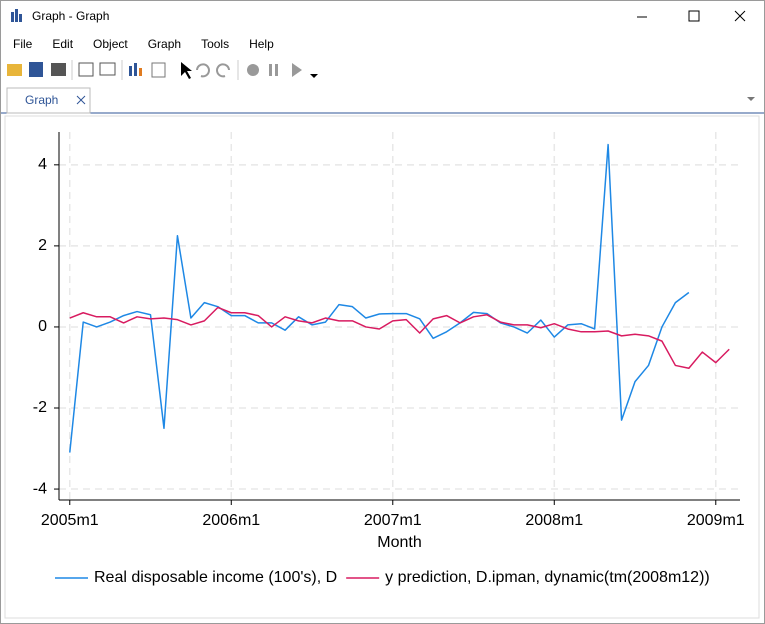 This screenshot has width=765, height=624. I want to click on tab-label: Graph, so click(41, 100).